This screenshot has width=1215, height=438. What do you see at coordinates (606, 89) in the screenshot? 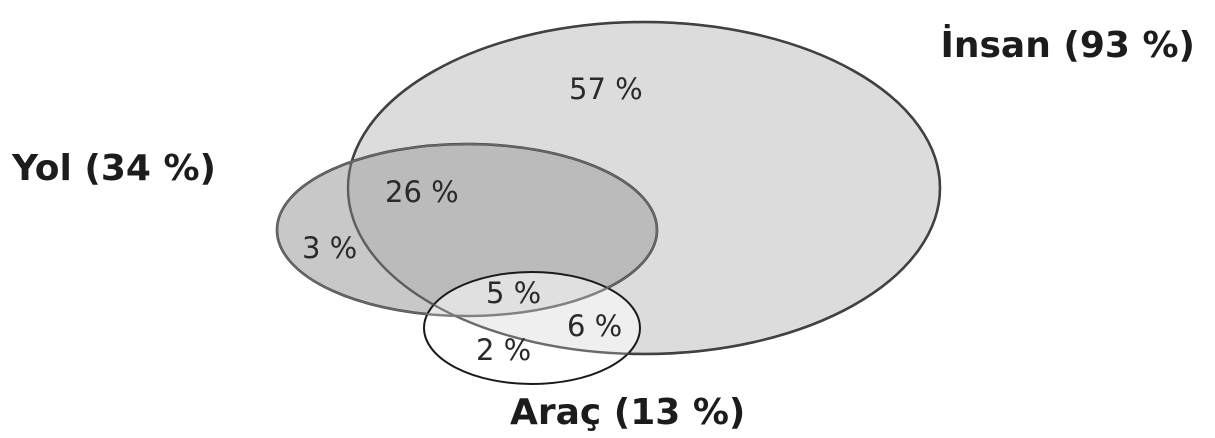
I see `region-insan-only-label: 57 %` at bounding box center [606, 89].